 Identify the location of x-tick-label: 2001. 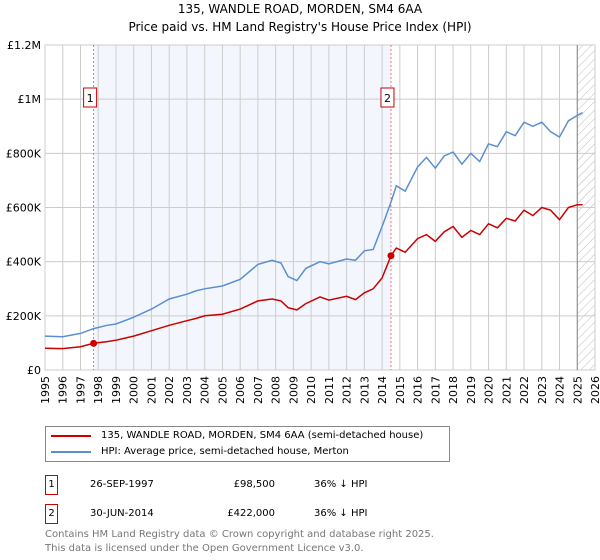
(151, 390).